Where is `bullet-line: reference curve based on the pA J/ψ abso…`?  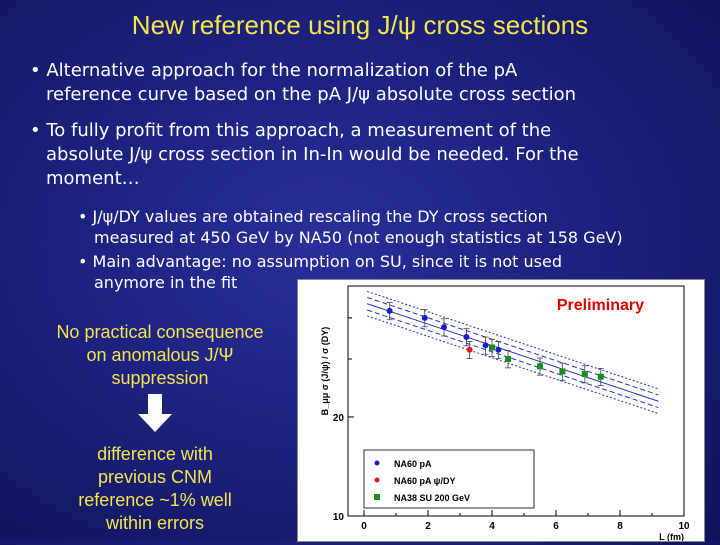
bullet-line: reference curve based on the pA J/ψ abso… is located at coordinates (311, 94).